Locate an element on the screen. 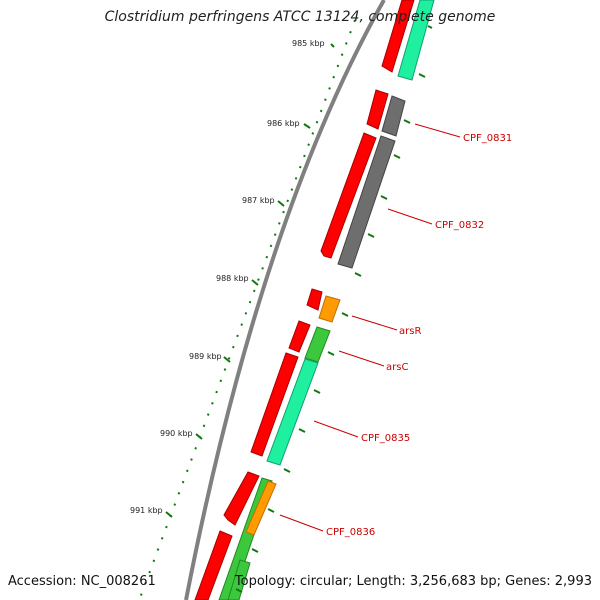 The width and height of the screenshot is (600, 600). gene-label-cpf-0832: CPF_0832 is located at coordinates (459, 225).